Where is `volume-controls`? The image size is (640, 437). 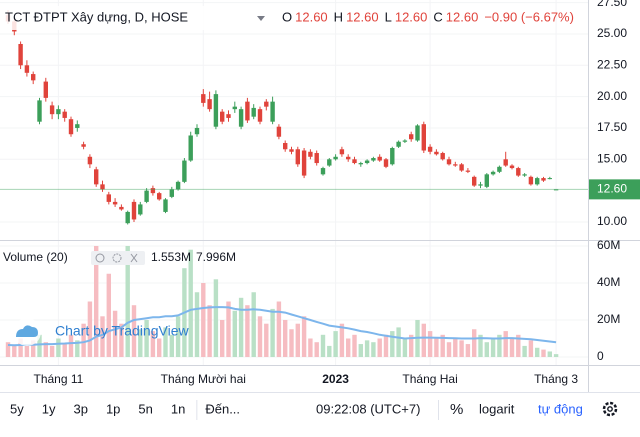
volume-controls is located at coordinates (118, 258).